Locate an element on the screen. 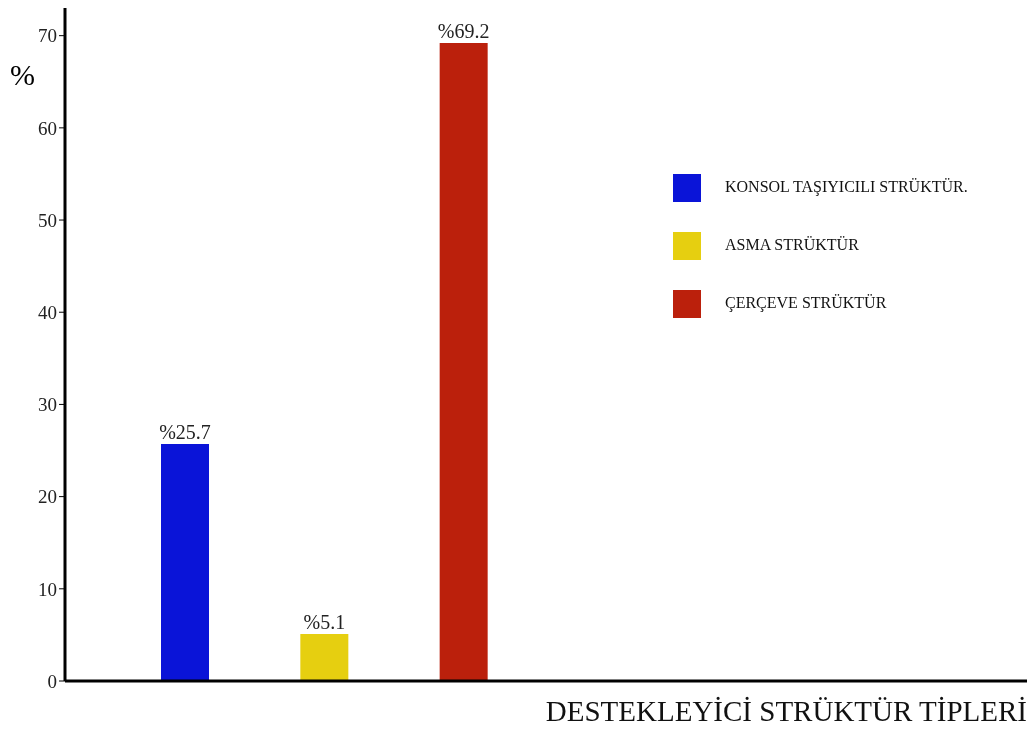  data-label: %5.1 is located at coordinates (324, 621).